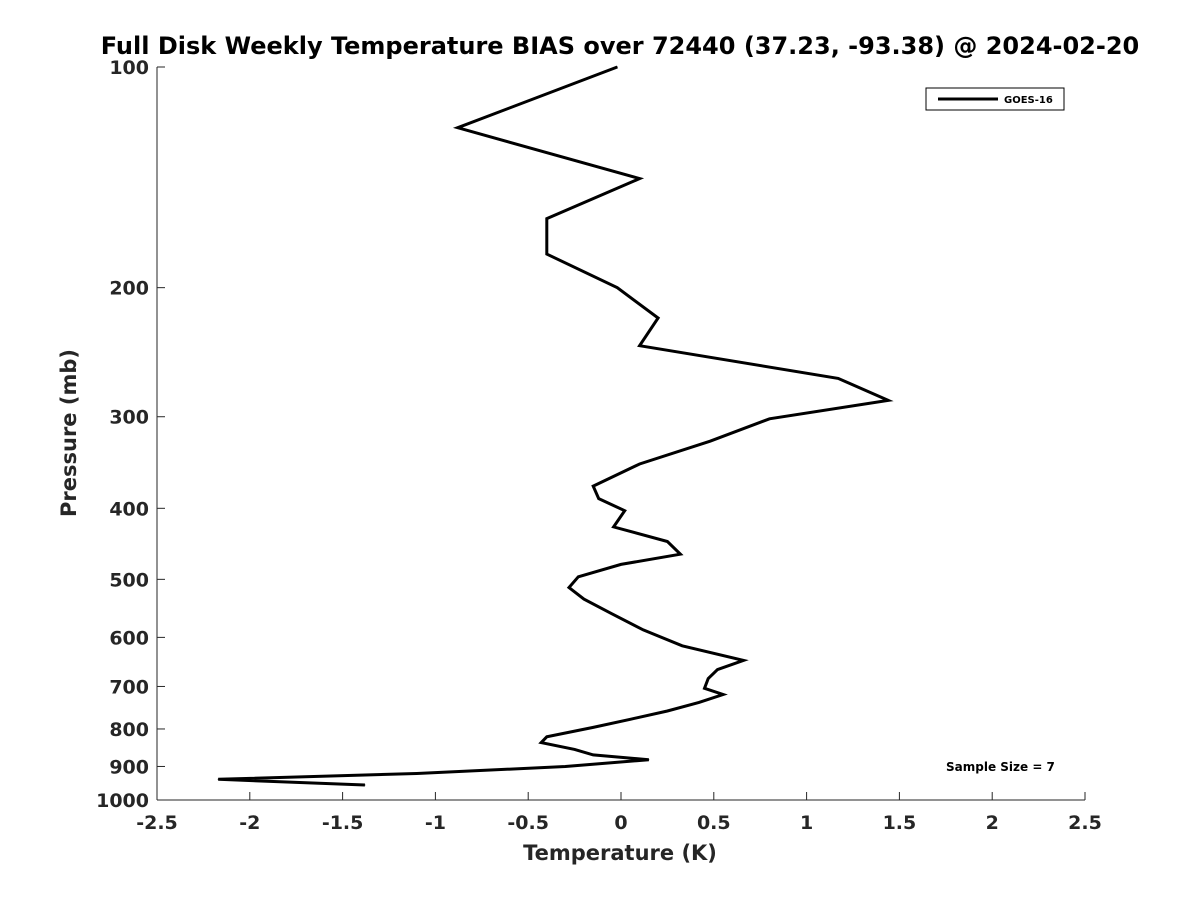 The width and height of the screenshot is (1200, 900). Describe the element at coordinates (620, 853) in the screenshot. I see `x-axis-label: Temperature (K)` at that location.